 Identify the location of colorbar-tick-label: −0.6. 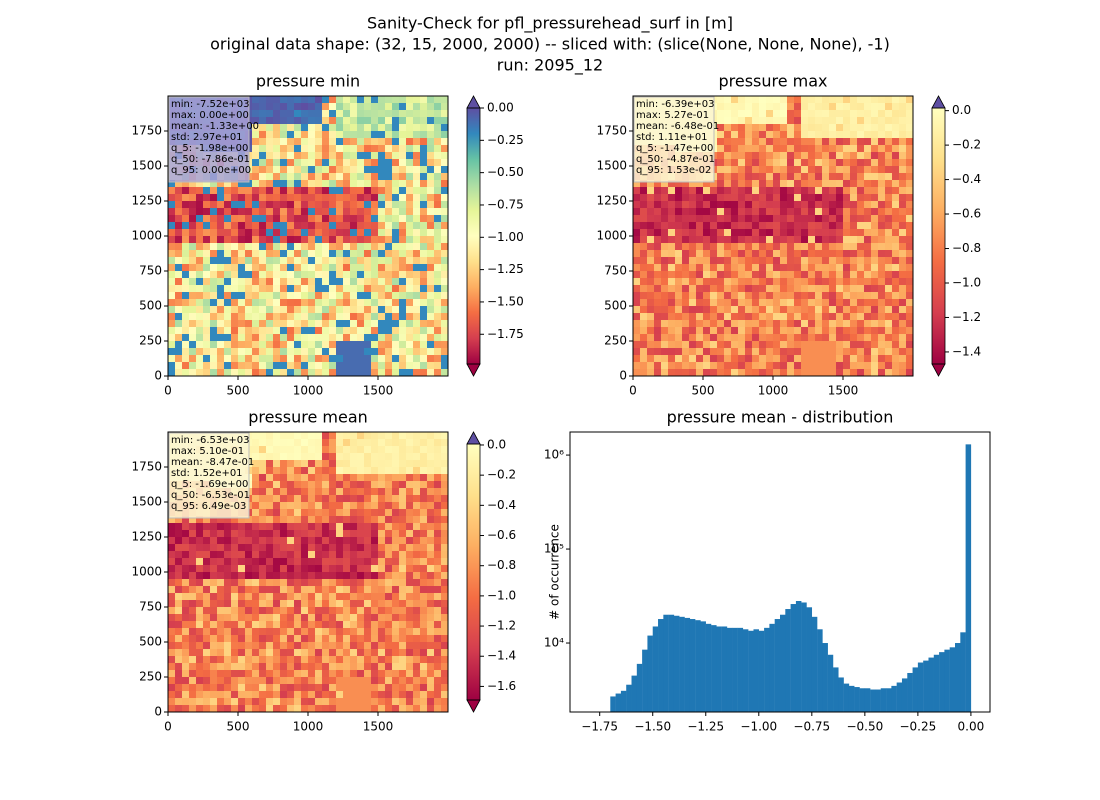
(966, 214).